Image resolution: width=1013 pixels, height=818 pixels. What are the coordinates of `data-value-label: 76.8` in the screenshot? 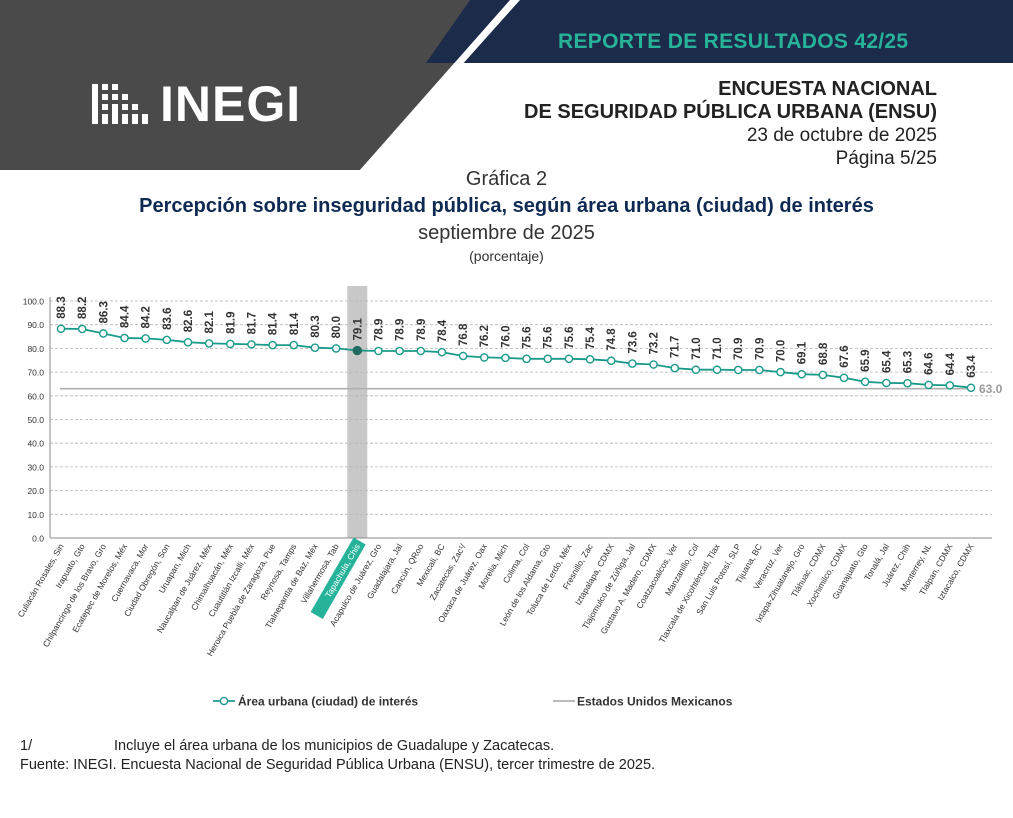 It's located at (464, 334).